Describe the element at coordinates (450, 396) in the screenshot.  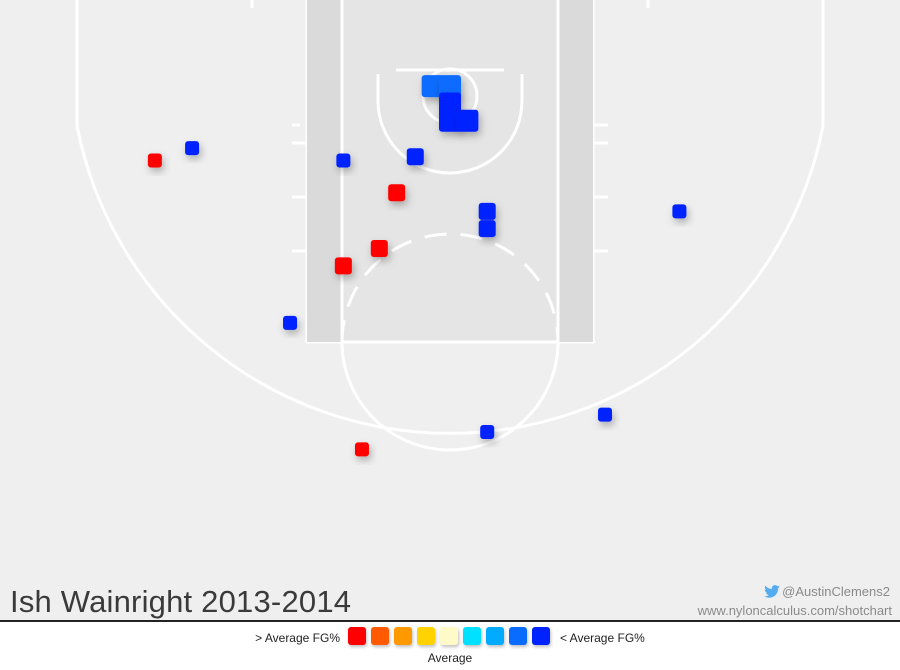
I see `free-throw-circle-bottom` at that location.